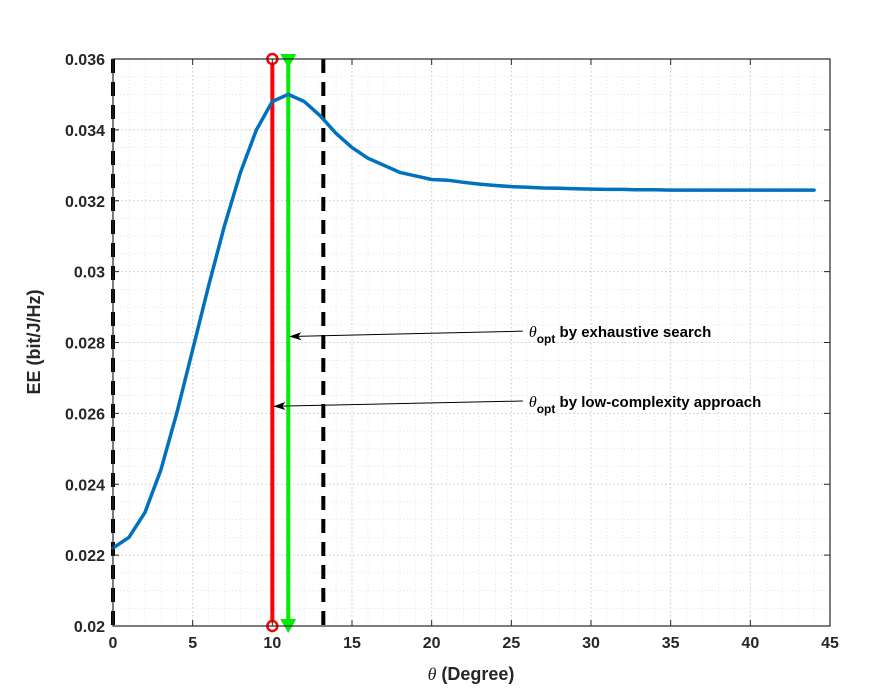 The image size is (872, 691). Describe the element at coordinates (113, 643) in the screenshot. I see `x-tick-label: 0` at that location.